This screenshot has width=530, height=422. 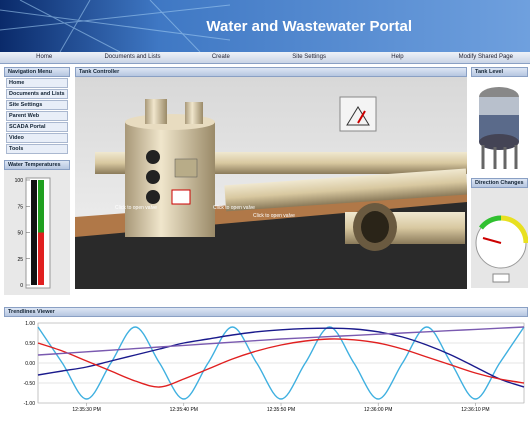 What do you see at coordinates (115, 26) in the screenshot?
I see `banner-art` at bounding box center [115, 26].